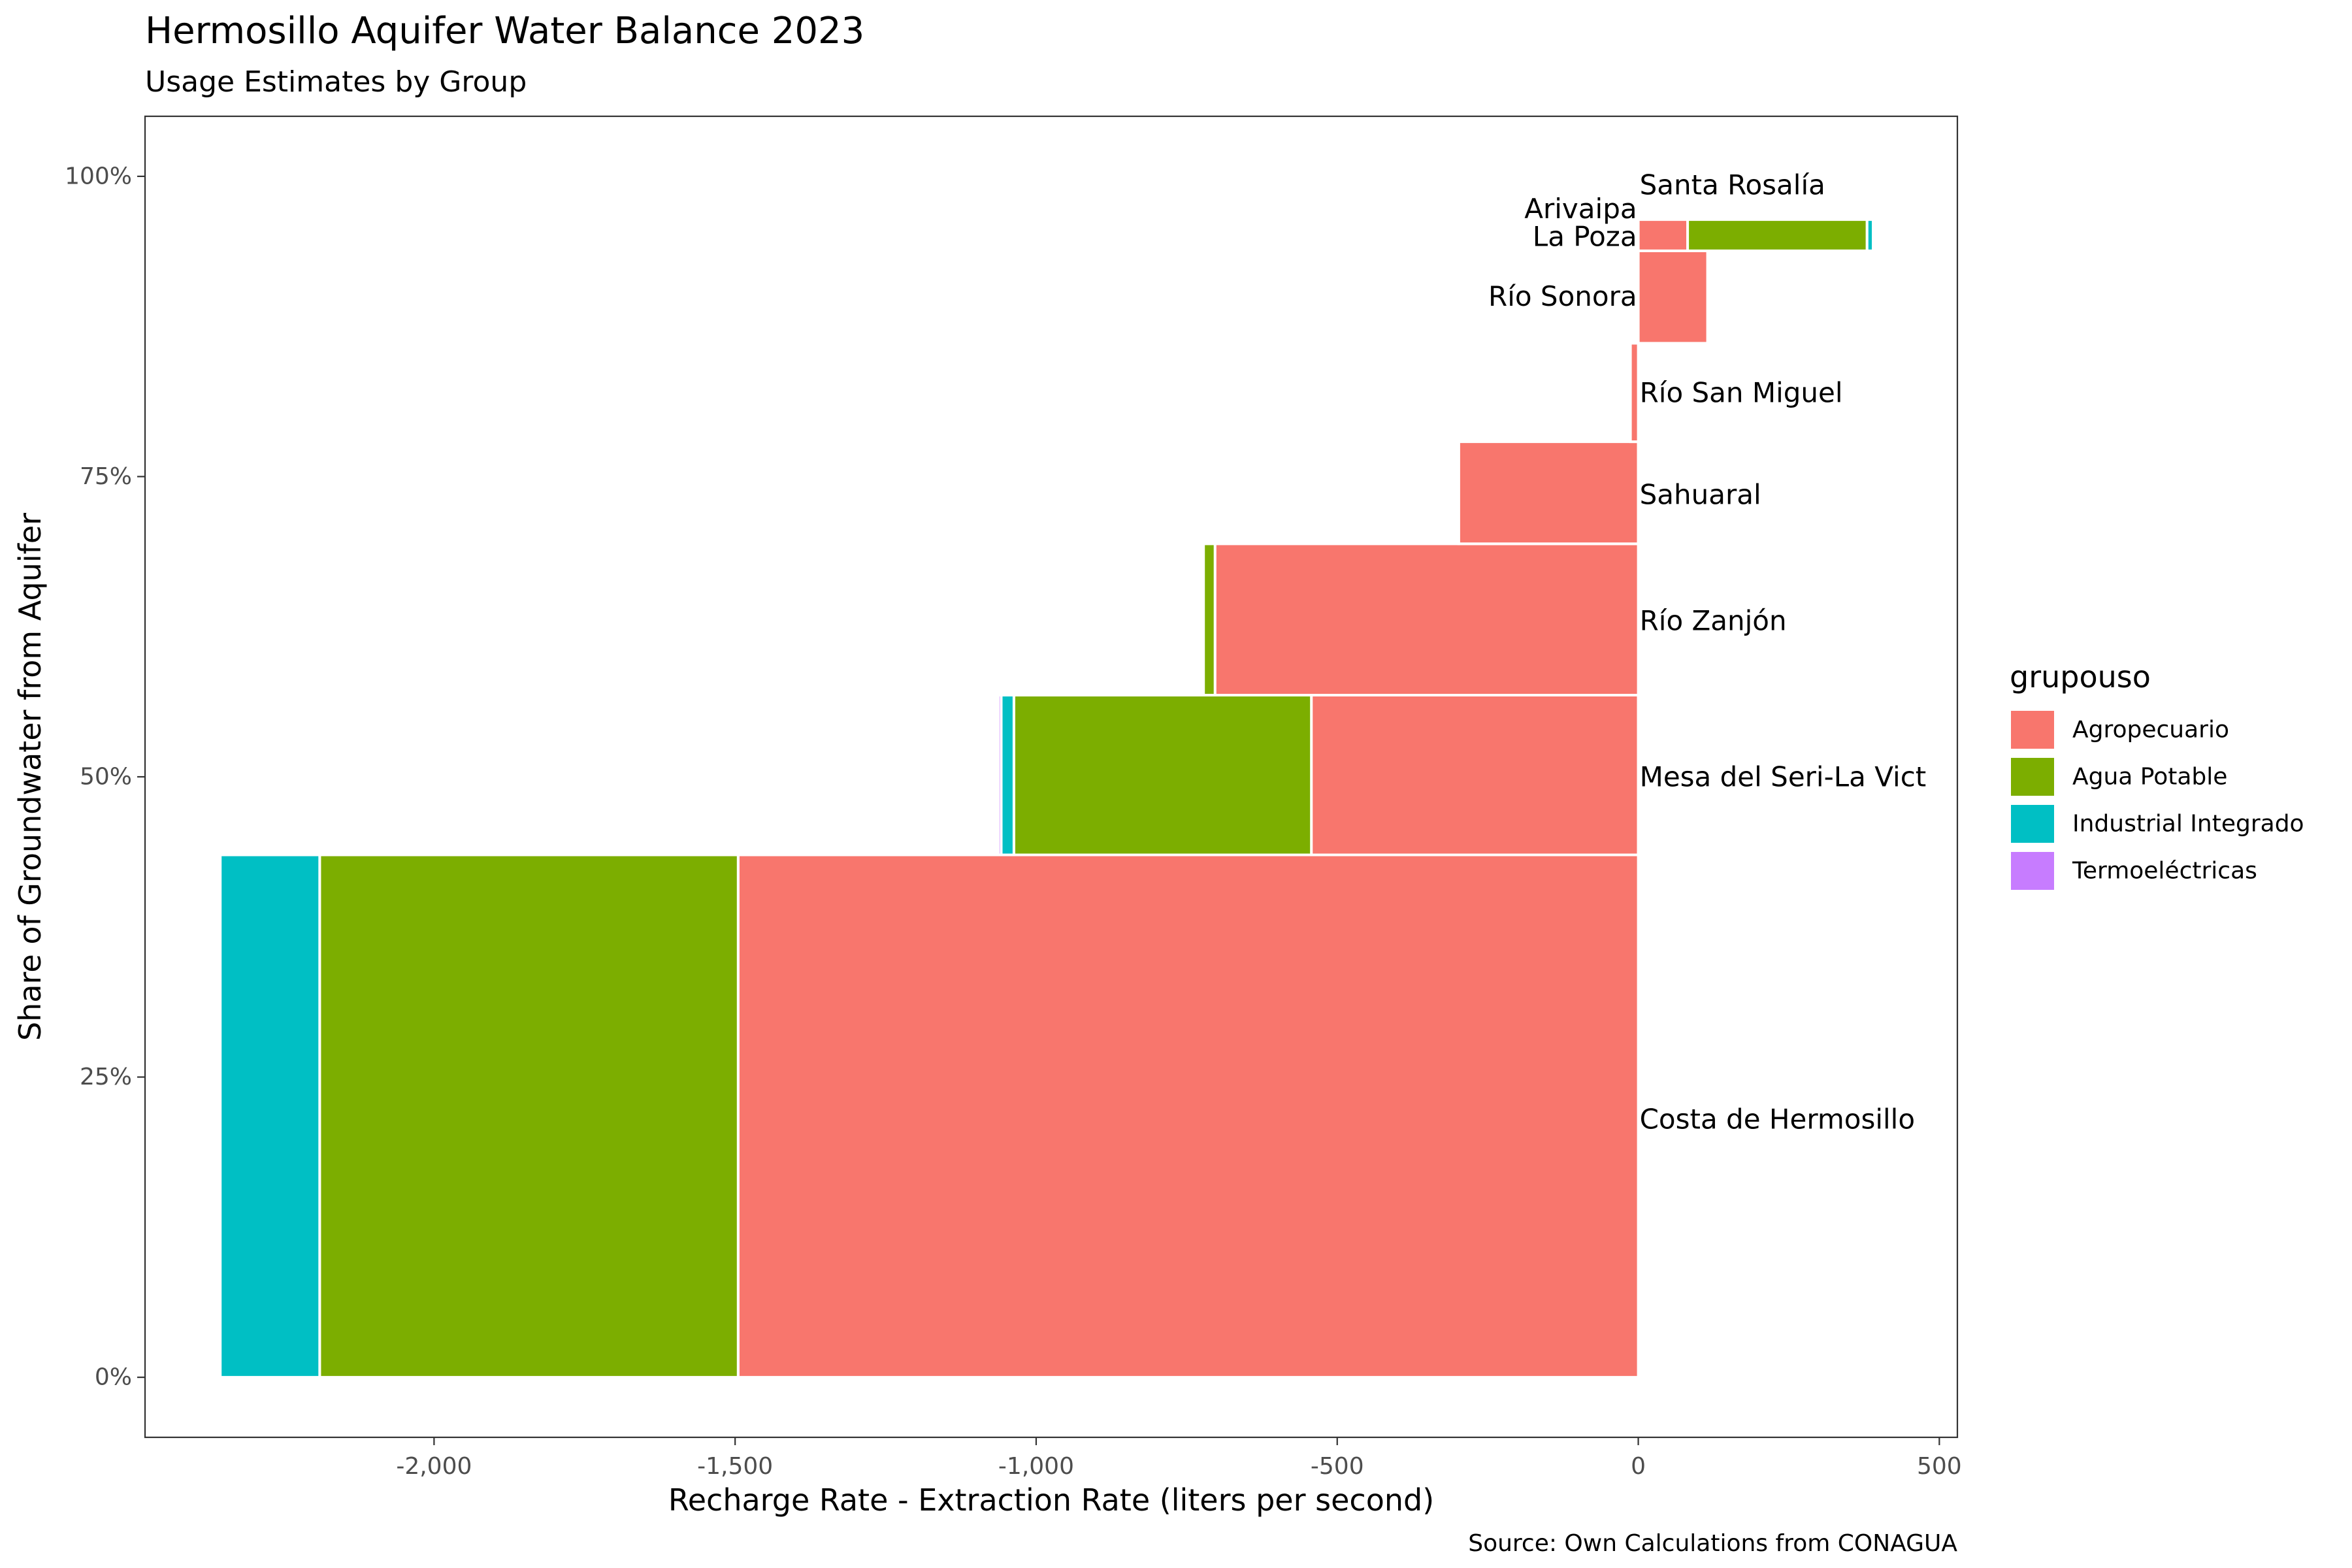 Image resolution: width=2352 pixels, height=1568 pixels. I want to click on chart-caption: Source: Own Calculations from CONAGUA, so click(1712, 1543).